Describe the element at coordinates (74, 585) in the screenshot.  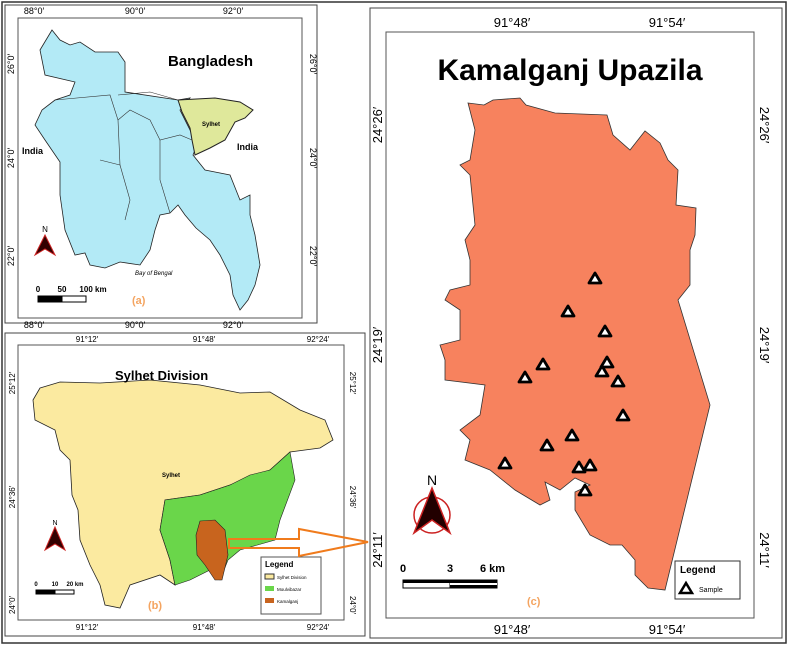
I see `svg-text: 20 km` at that location.